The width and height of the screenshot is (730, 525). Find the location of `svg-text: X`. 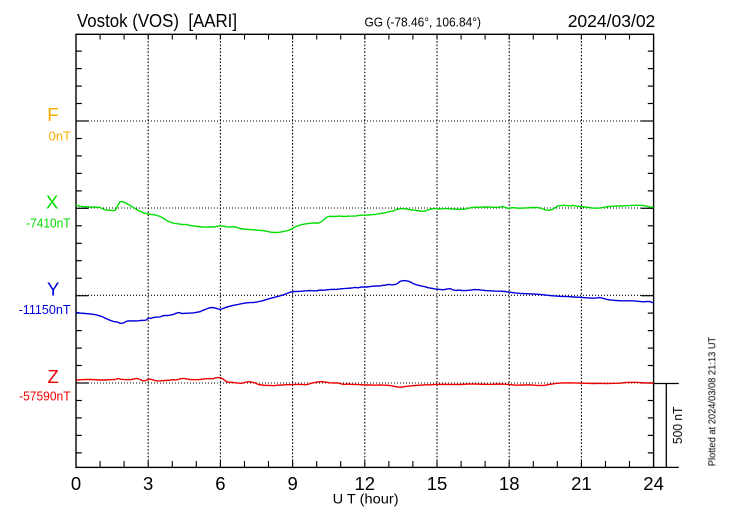

svg-text: X is located at coordinates (52, 201).